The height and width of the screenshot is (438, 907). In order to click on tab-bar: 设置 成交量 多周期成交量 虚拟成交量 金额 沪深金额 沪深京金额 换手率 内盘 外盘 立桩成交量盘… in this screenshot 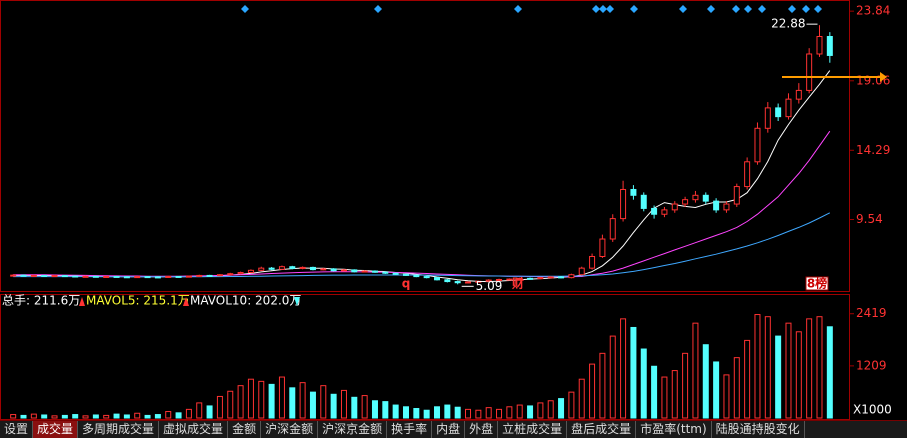, I will do `click(453, 429)`.